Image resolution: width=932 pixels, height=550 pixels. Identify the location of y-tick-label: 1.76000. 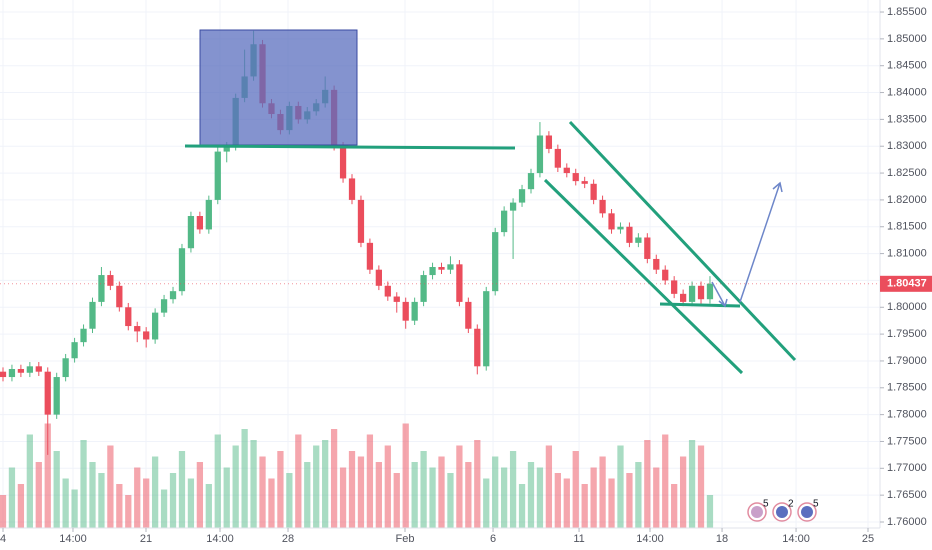
(907, 522).